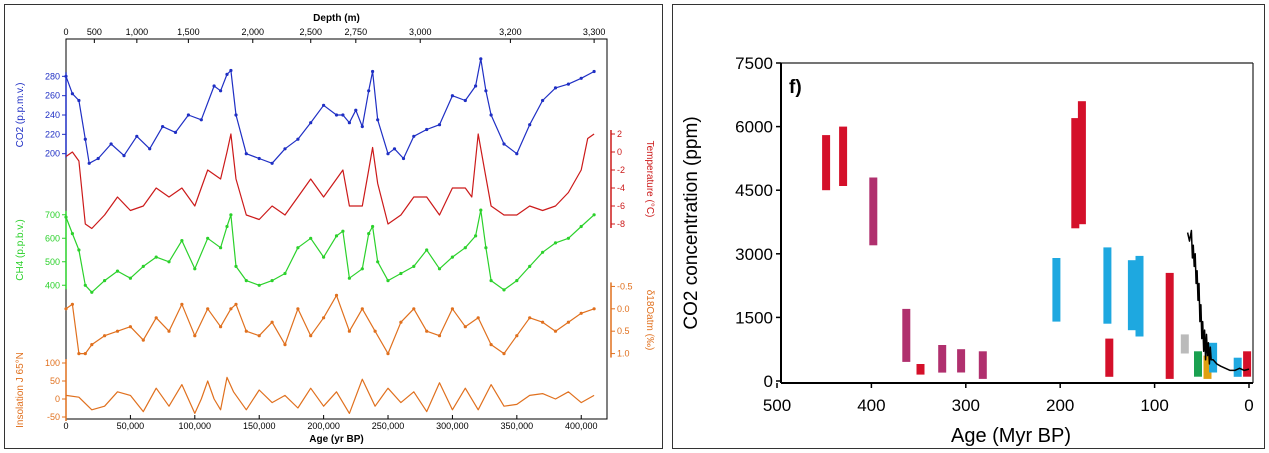 This screenshot has width=1269, height=453. Describe the element at coordinates (623, 309) in the screenshot. I see `d18o-tick-label: 0.0` at that location.